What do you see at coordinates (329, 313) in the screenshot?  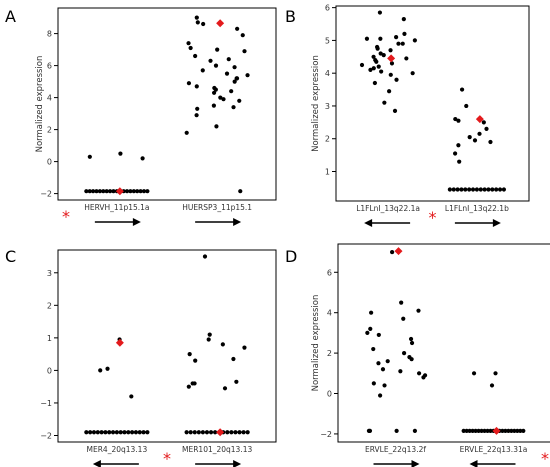 I see `y-tick-label: 4` at bounding box center [329, 313].